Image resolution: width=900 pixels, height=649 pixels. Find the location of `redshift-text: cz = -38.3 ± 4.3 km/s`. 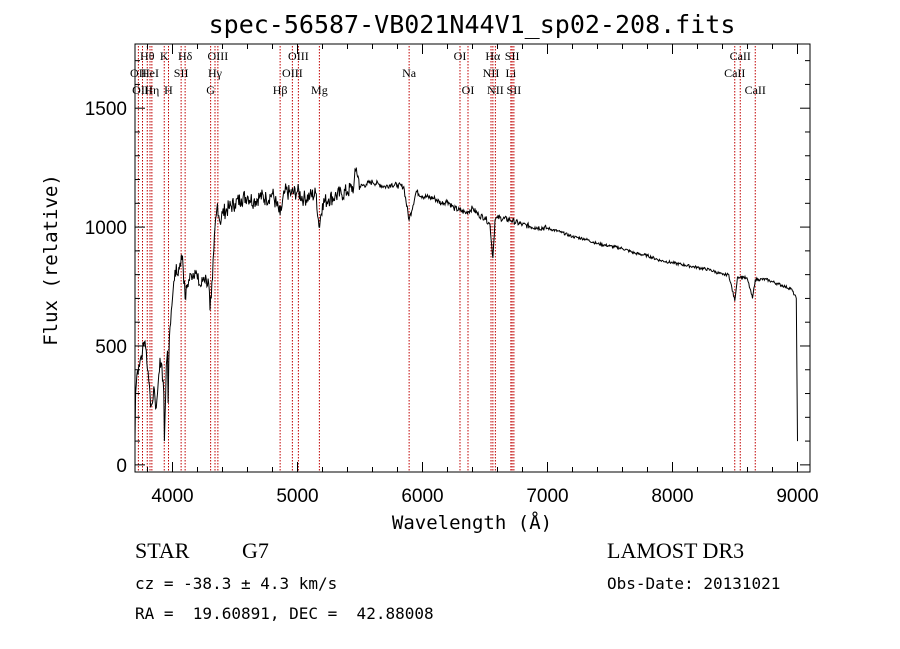

redshift-text: cz = -38.3 ± 4.3 km/s is located at coordinates (236, 583).